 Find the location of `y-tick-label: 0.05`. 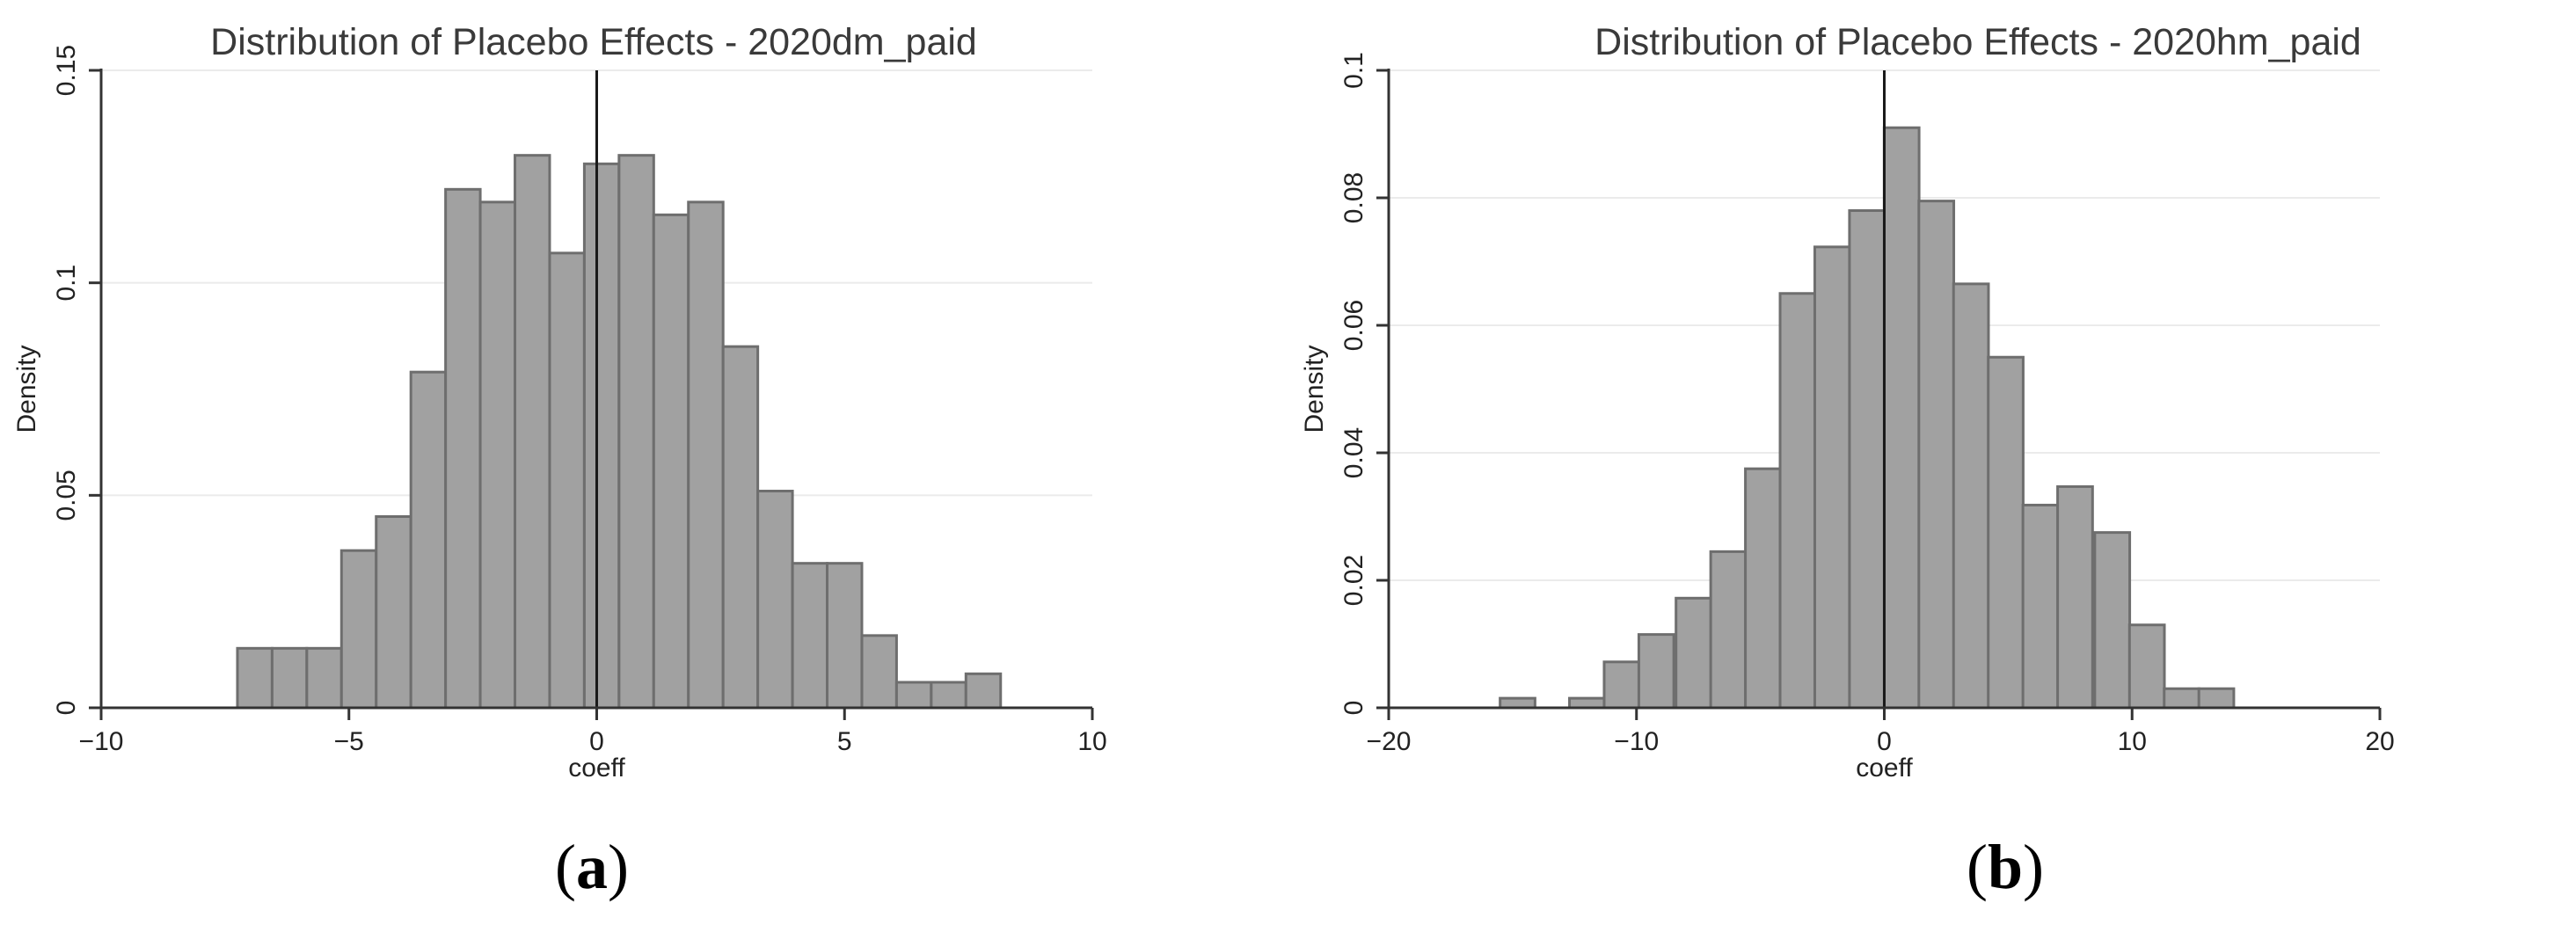

y-tick-label: 0.05 is located at coordinates (66, 496).